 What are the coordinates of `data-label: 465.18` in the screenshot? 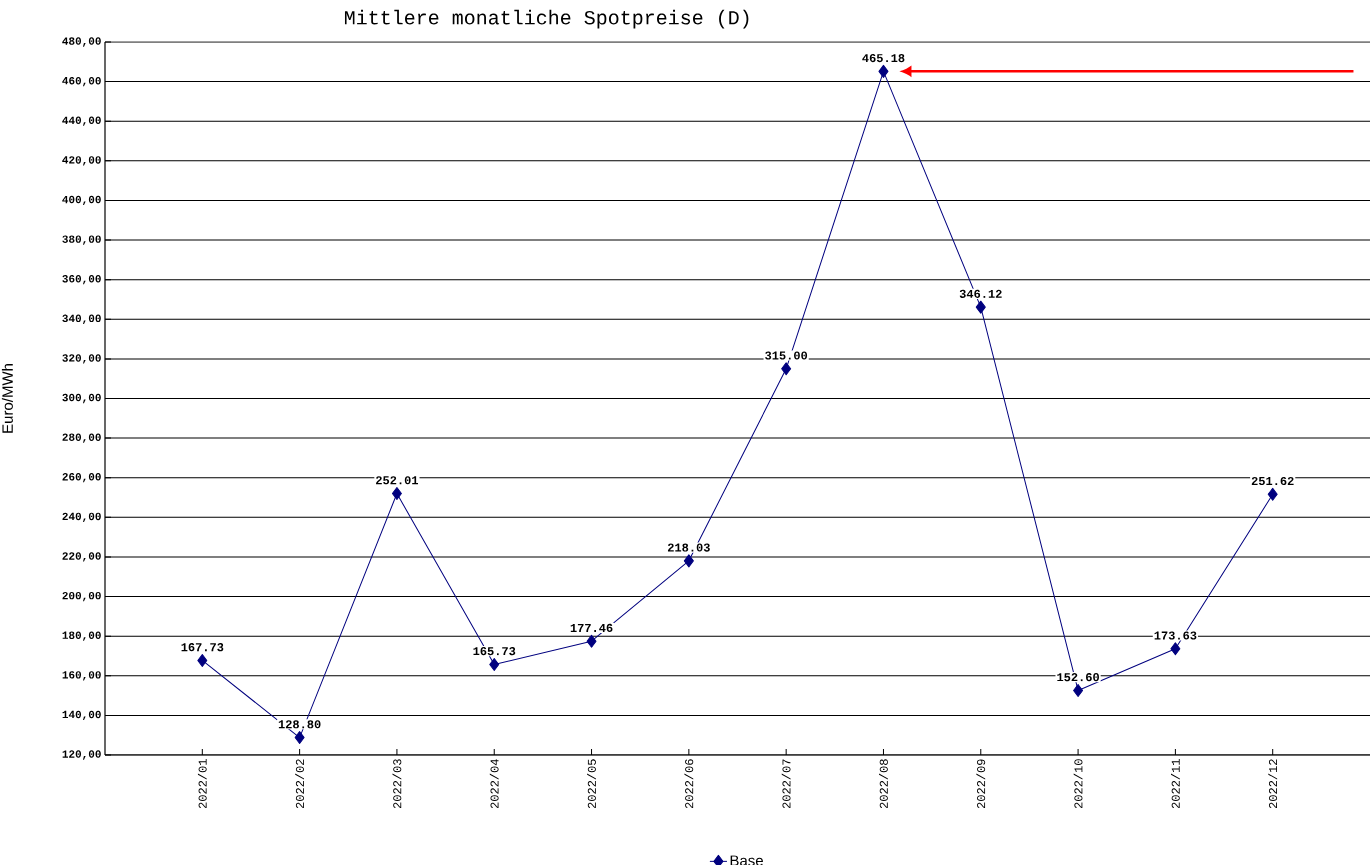 It's located at (883, 58).